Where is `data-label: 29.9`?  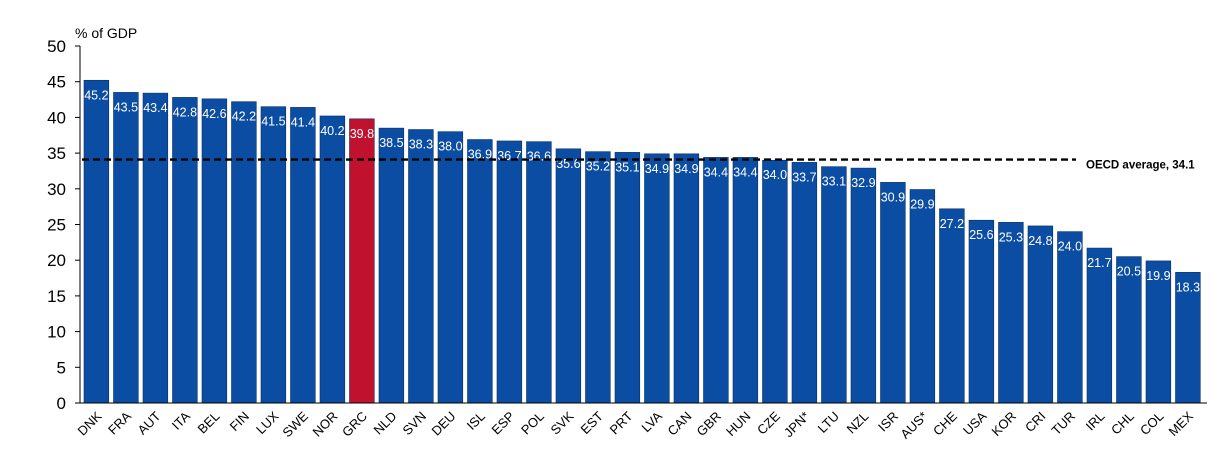
data-label: 29.9 is located at coordinates (922, 205).